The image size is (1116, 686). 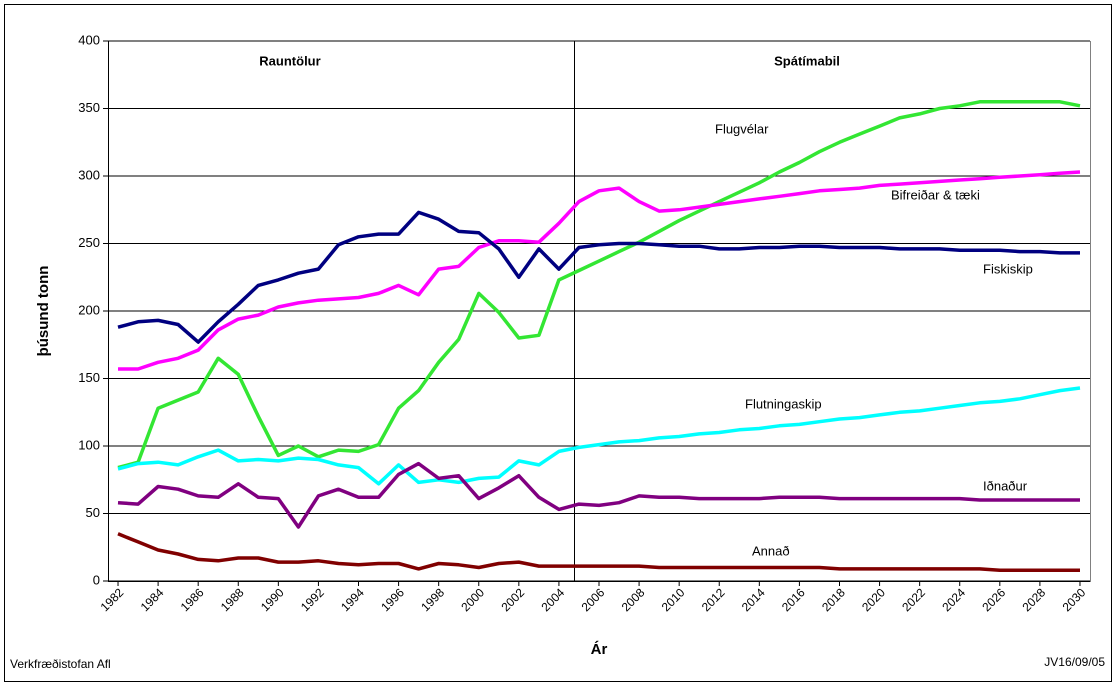 What do you see at coordinates (89, 309) in the screenshot?
I see `y-tick-label: 200` at bounding box center [89, 309].